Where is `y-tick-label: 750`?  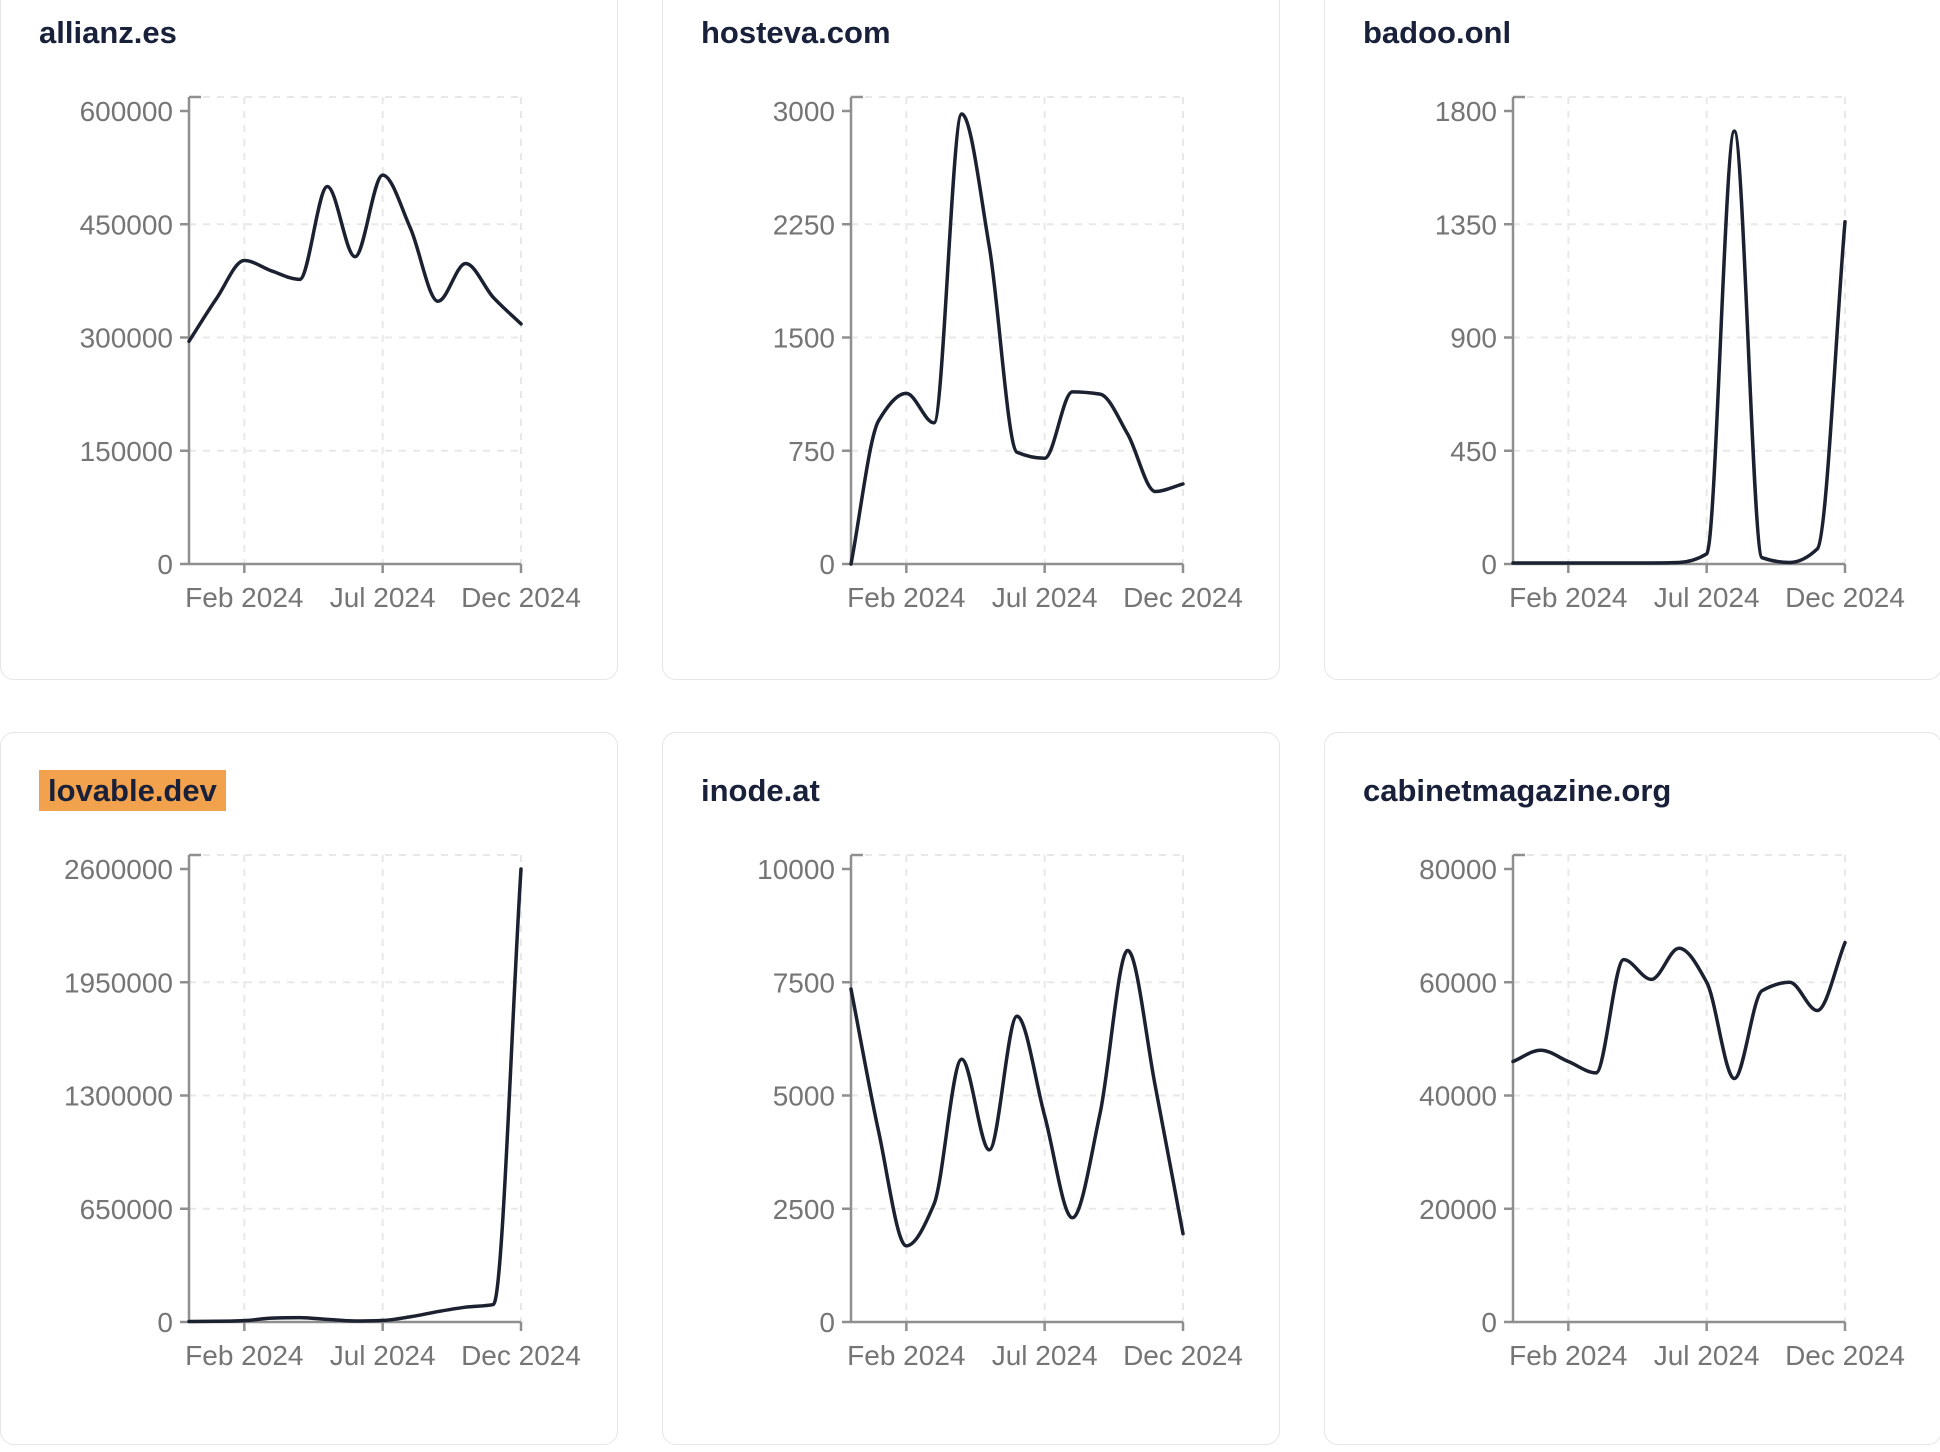 y-tick-label: 750 is located at coordinates (811, 451).